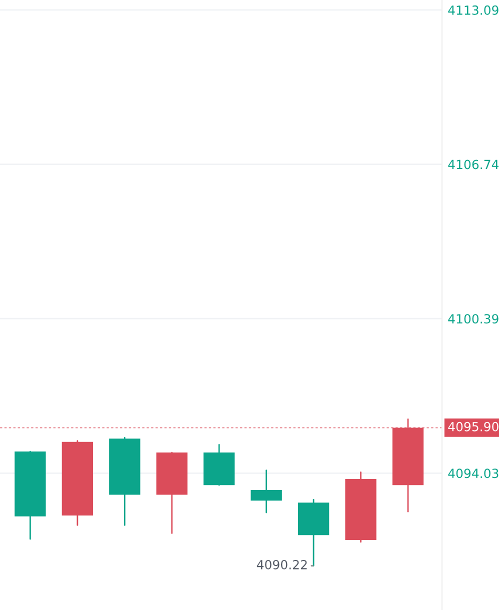  Describe the element at coordinates (473, 10) in the screenshot. I see `y-tick-label: 4113.09` at that location.